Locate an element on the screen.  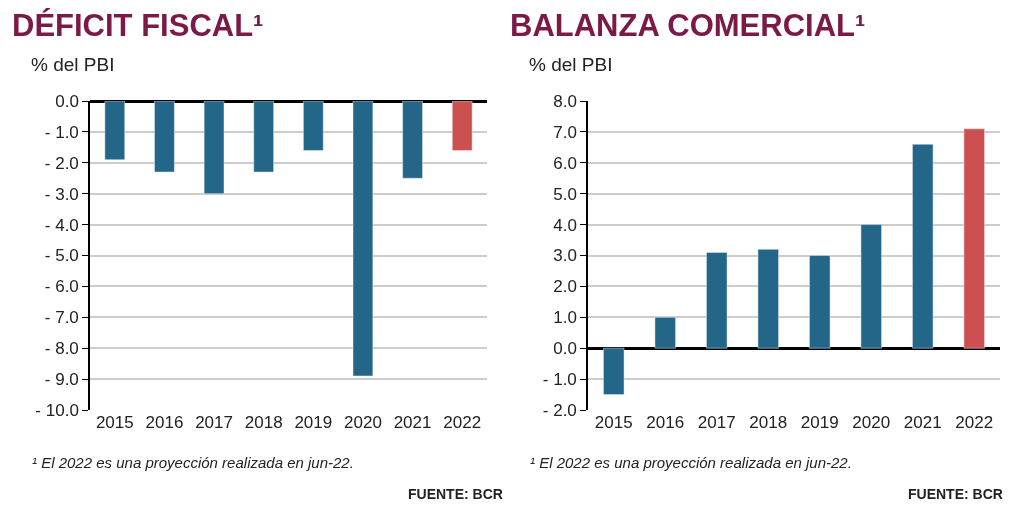
y-tick-label: - 3.0 is located at coordinates (61, 194).